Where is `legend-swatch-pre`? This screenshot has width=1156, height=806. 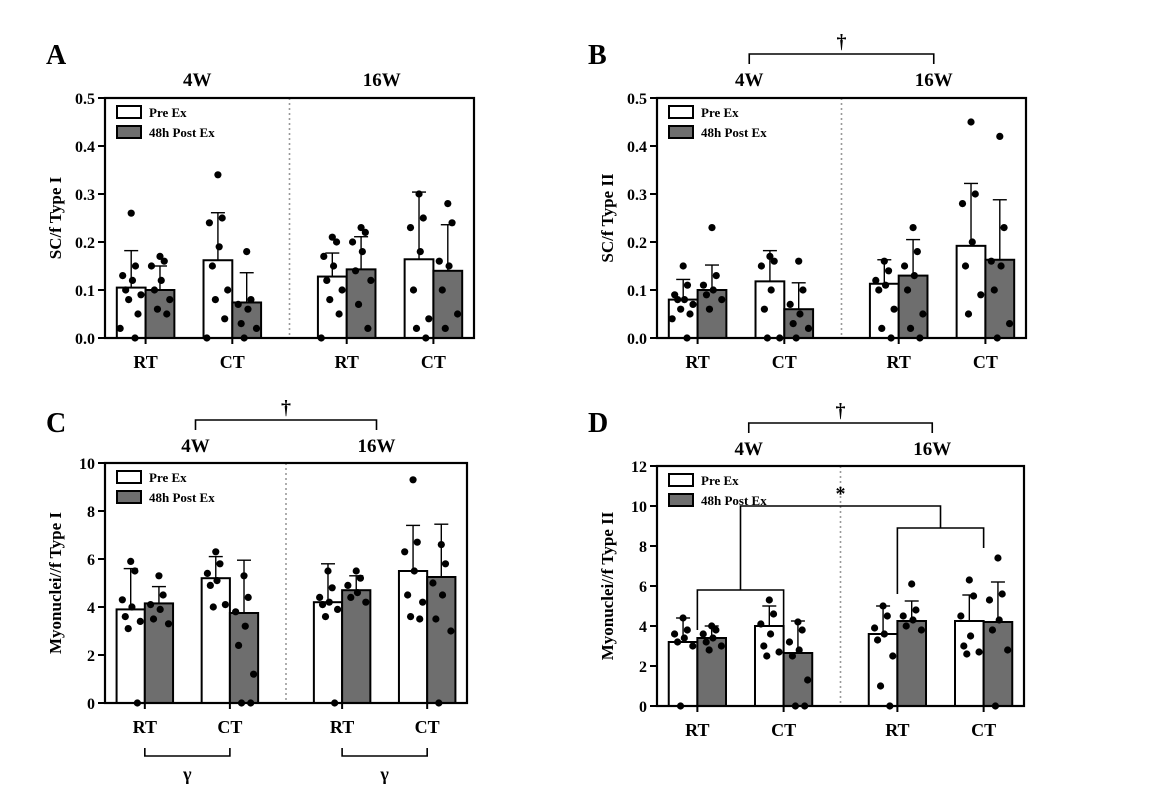 legend-swatch-pre is located at coordinates (129, 112).